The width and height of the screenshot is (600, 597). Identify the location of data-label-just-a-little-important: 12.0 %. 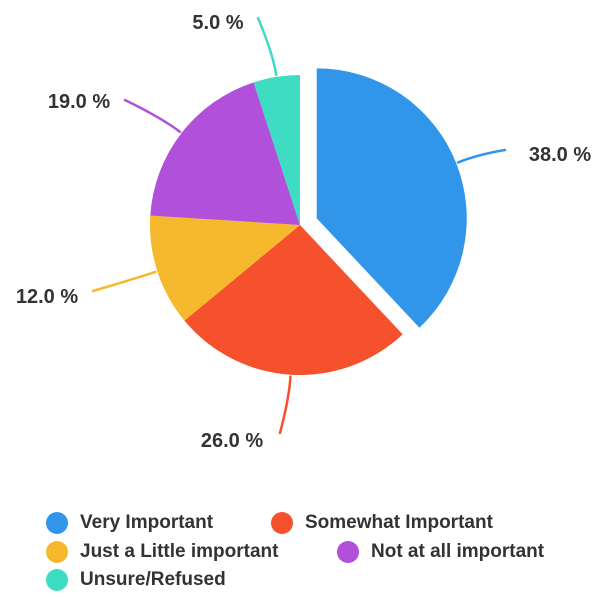
(47, 297).